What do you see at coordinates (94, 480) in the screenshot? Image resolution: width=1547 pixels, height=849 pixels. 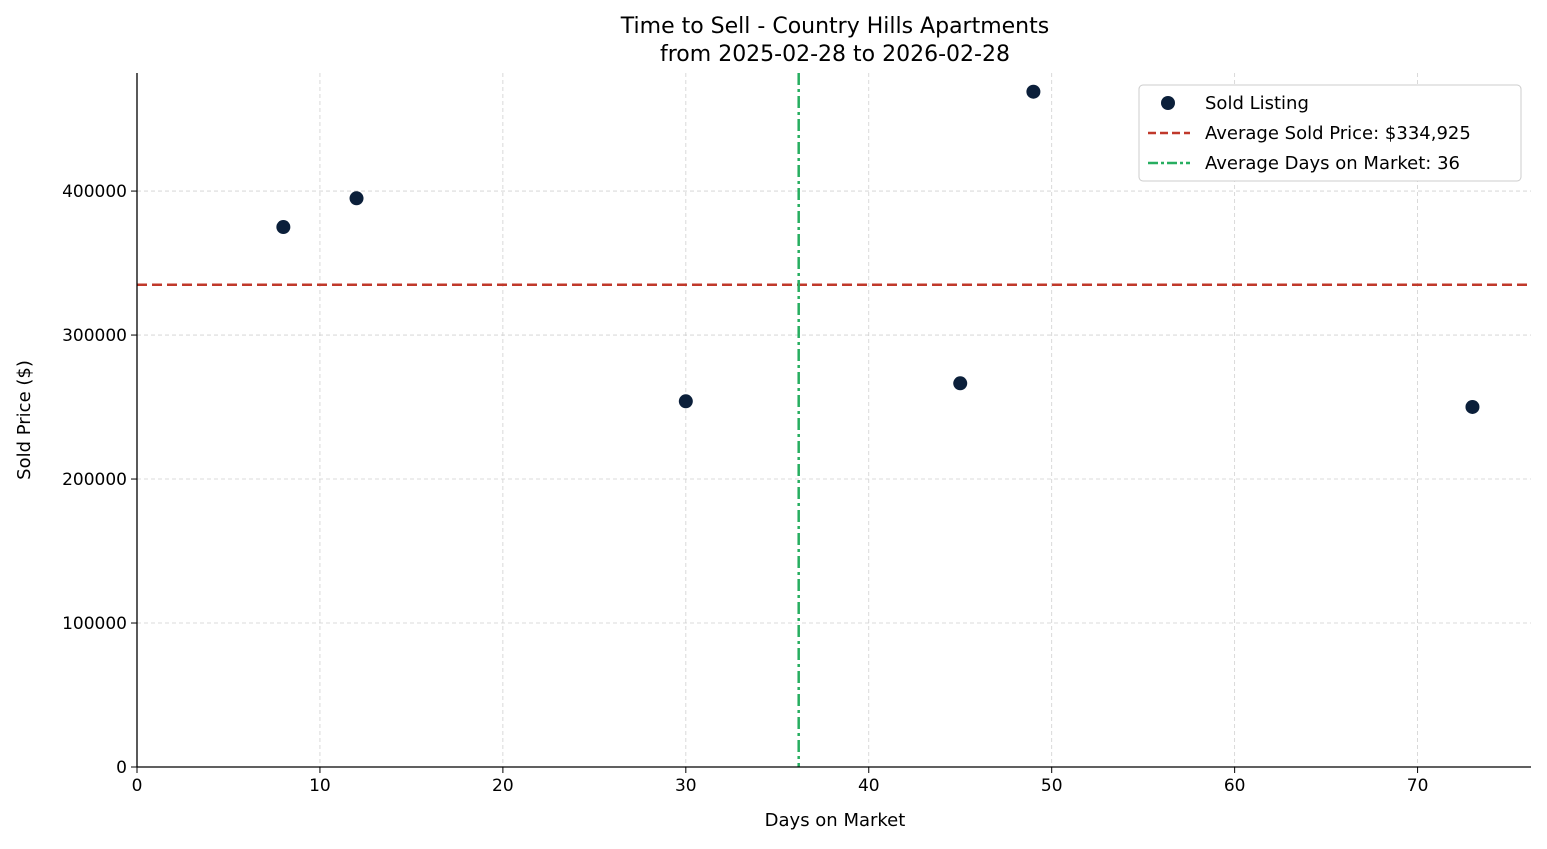 I see `y-tick-label: 200000` at bounding box center [94, 480].